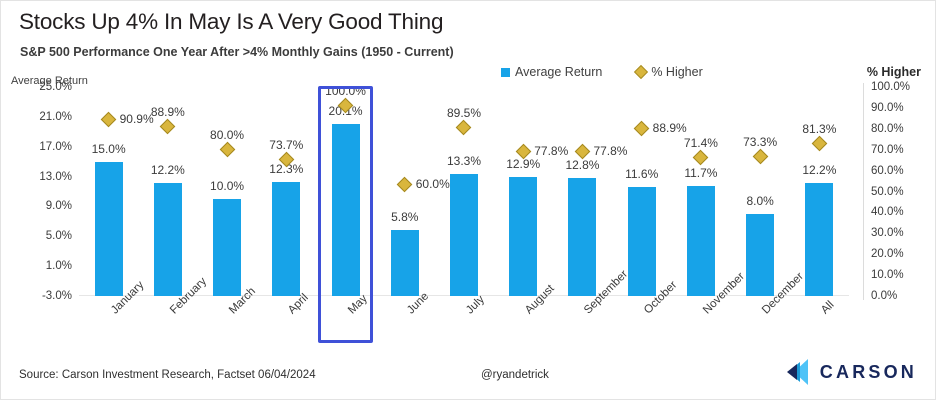 The image size is (936, 400). I want to click on chart-column: 12.2% 88.9% February, so click(173, 201).